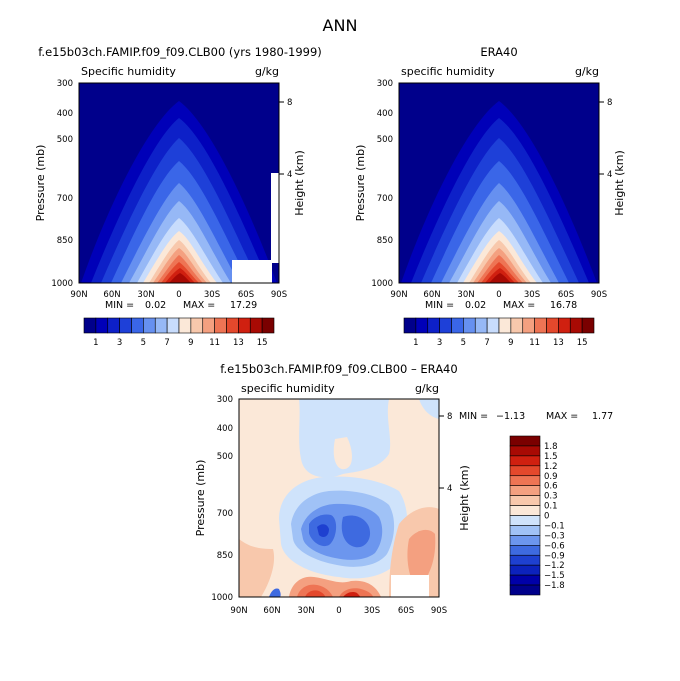 The image size is (680, 681). I want to click on panel-obs-xticks: 90N 60N 30N 0 30S 60S 90S, so click(498, 295).